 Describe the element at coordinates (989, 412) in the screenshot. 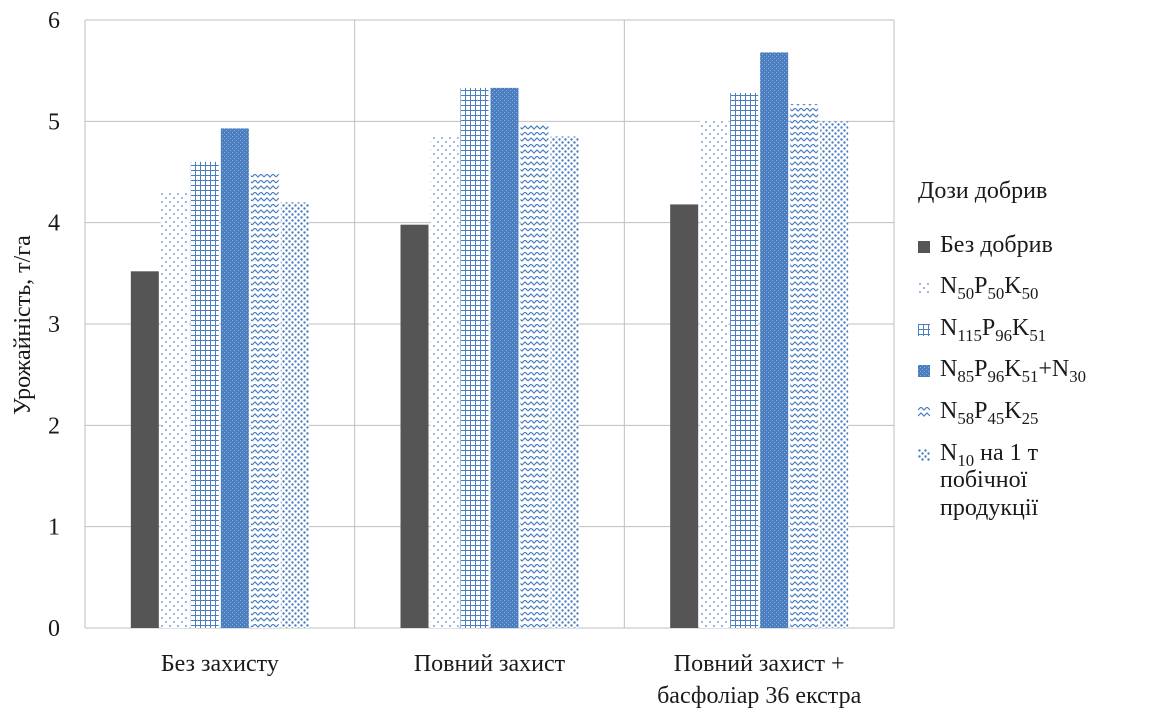

I see `legend-label: N58P45K25` at that location.